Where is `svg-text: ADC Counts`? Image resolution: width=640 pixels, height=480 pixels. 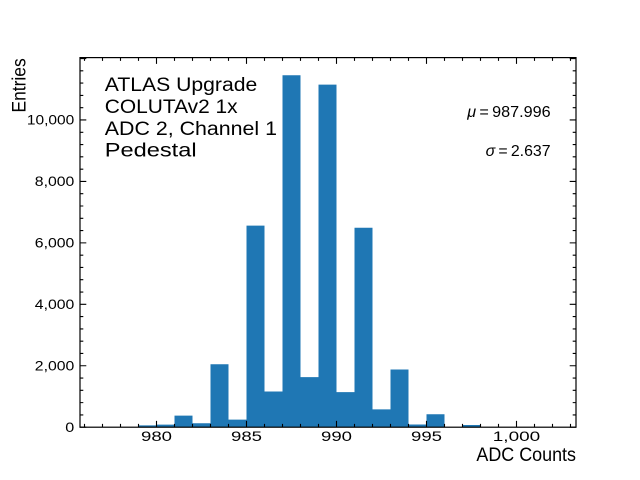 svg-text: ADC Counts is located at coordinates (526, 455).